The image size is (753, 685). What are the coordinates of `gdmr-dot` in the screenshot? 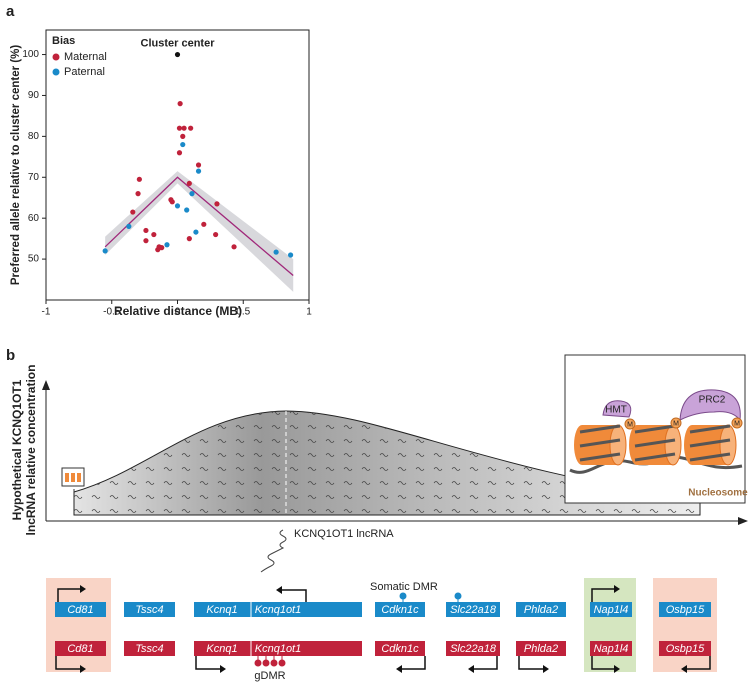 It's located at (266, 663).